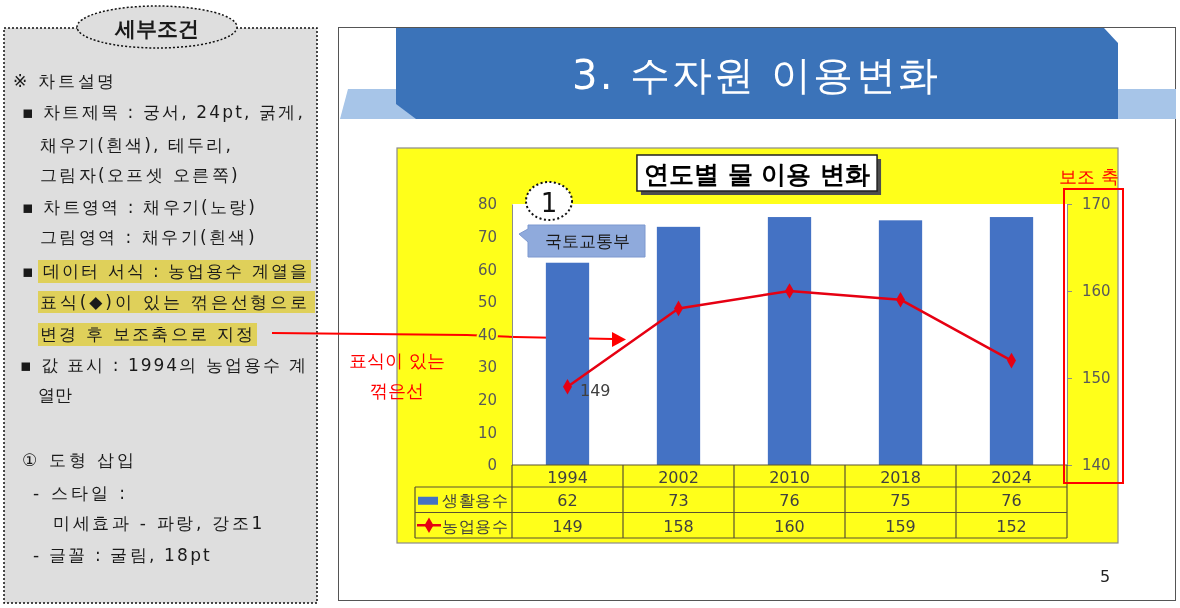 Image resolution: width=1180 pixels, height=608 pixels. I want to click on text: 3. 수자원 이용변화, so click(756, 75).